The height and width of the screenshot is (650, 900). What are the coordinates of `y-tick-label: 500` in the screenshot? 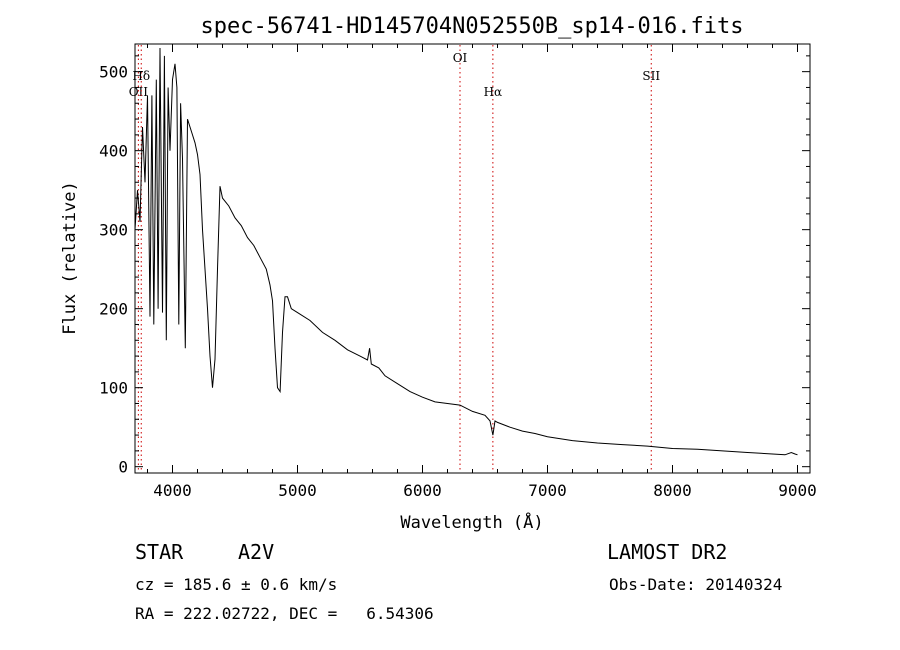 It's located at (113, 72).